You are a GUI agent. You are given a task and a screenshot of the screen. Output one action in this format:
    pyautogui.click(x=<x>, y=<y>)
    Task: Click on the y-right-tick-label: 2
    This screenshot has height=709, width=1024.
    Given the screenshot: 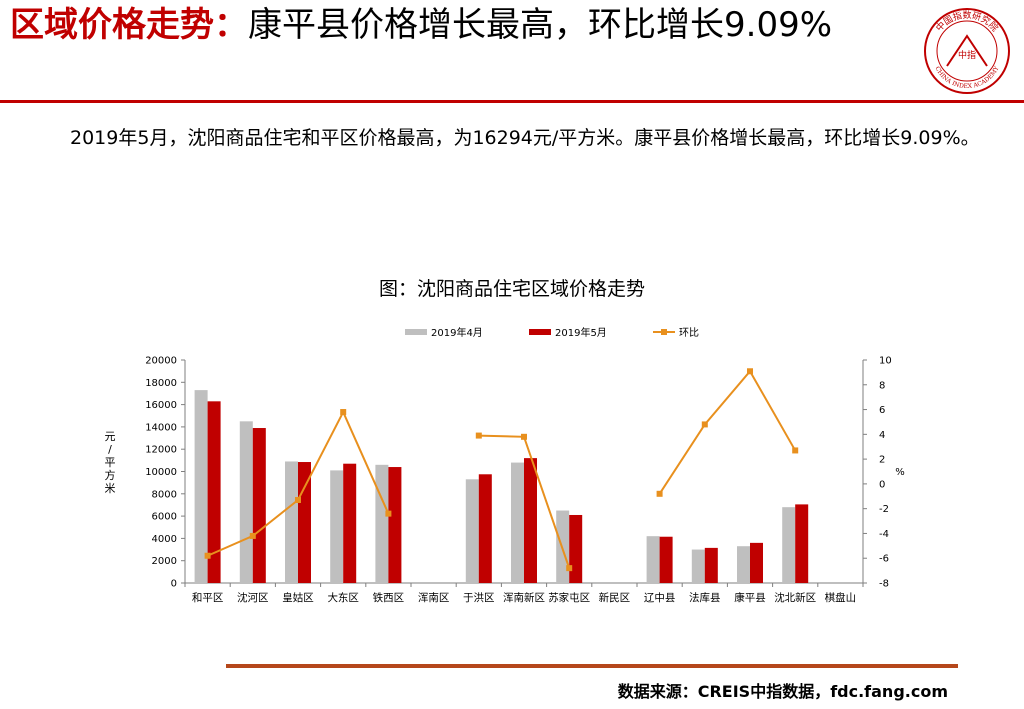 What is the action you would take?
    pyautogui.click(x=882, y=460)
    